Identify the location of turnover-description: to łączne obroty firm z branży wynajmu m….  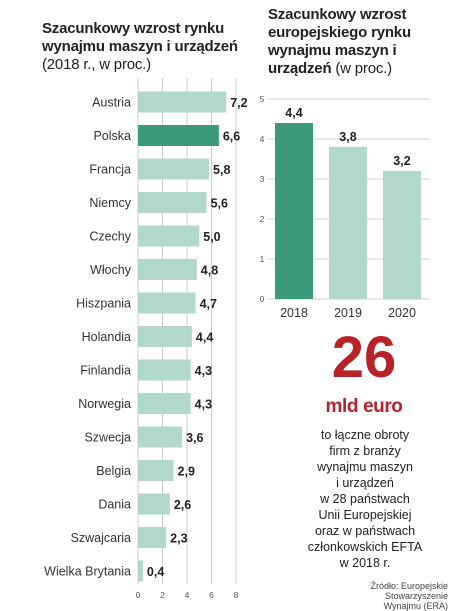
(365, 499).